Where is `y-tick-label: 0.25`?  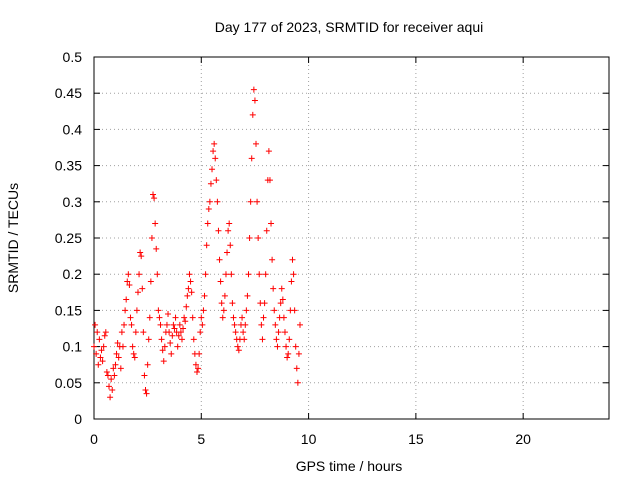
y-tick-label: 0.25 is located at coordinates (68, 238).